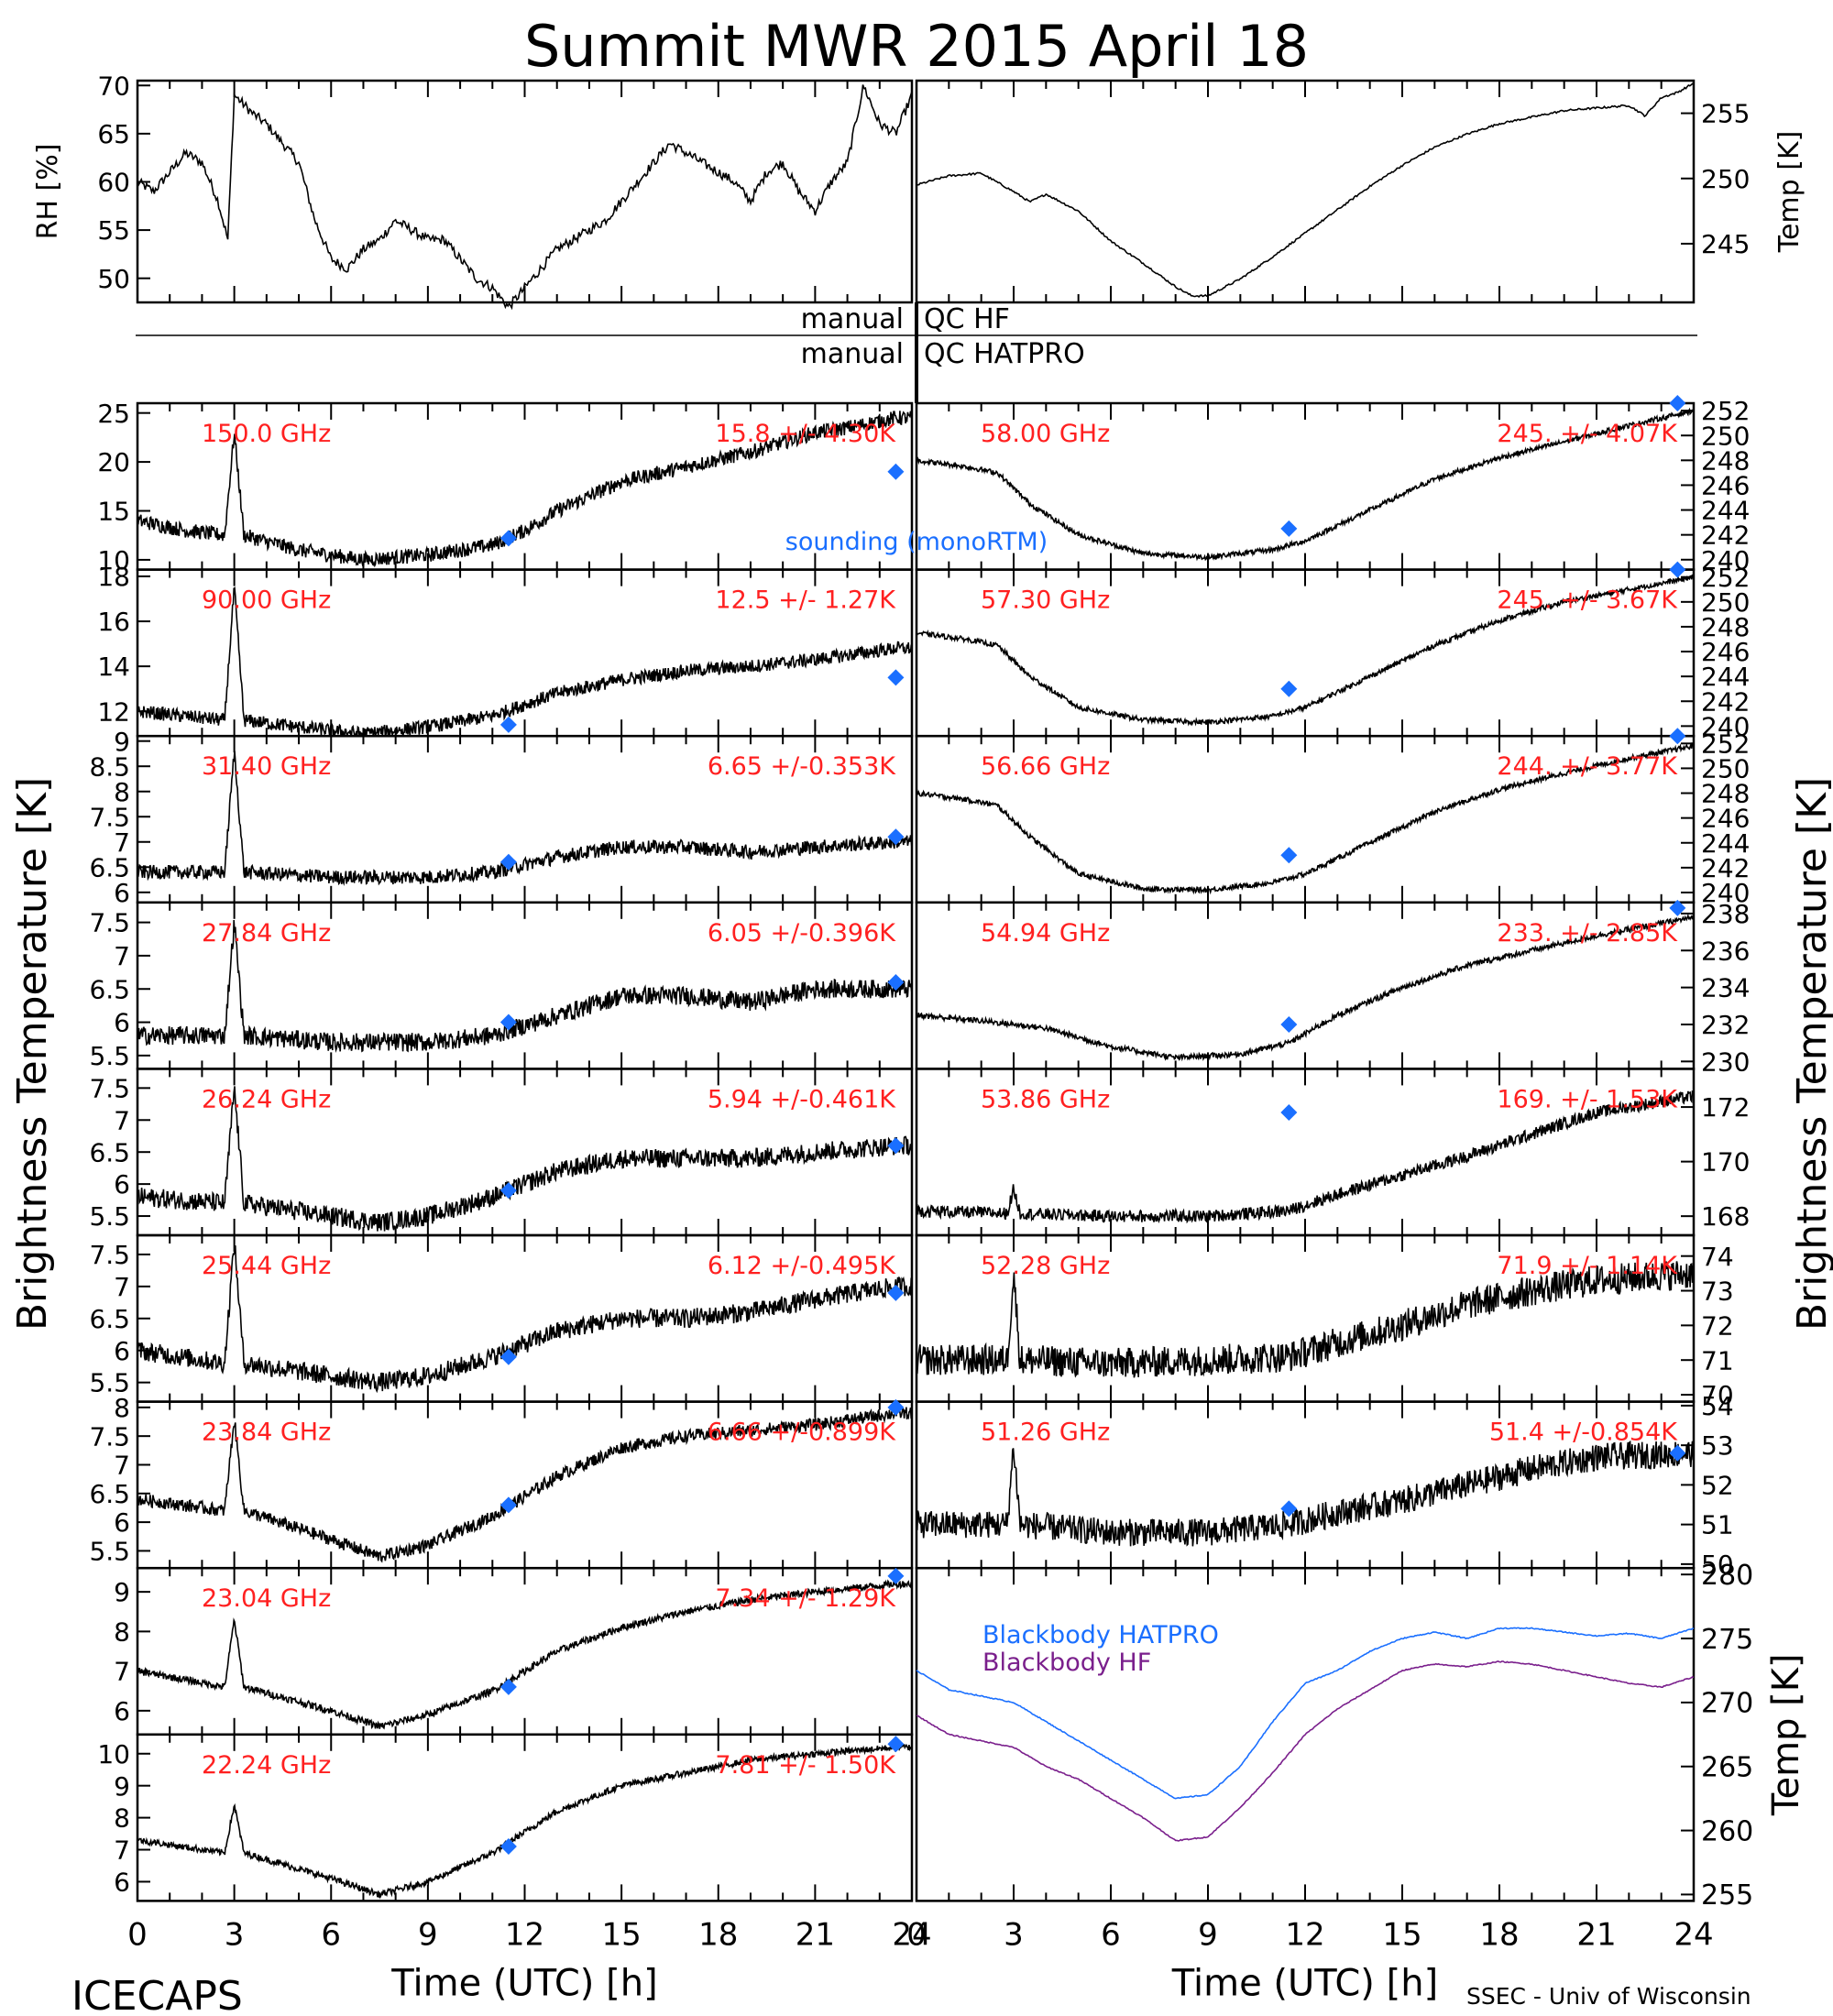  What do you see at coordinates (109, 766) in the screenshot?
I see `y-tick-label: 8.5` at bounding box center [109, 766].